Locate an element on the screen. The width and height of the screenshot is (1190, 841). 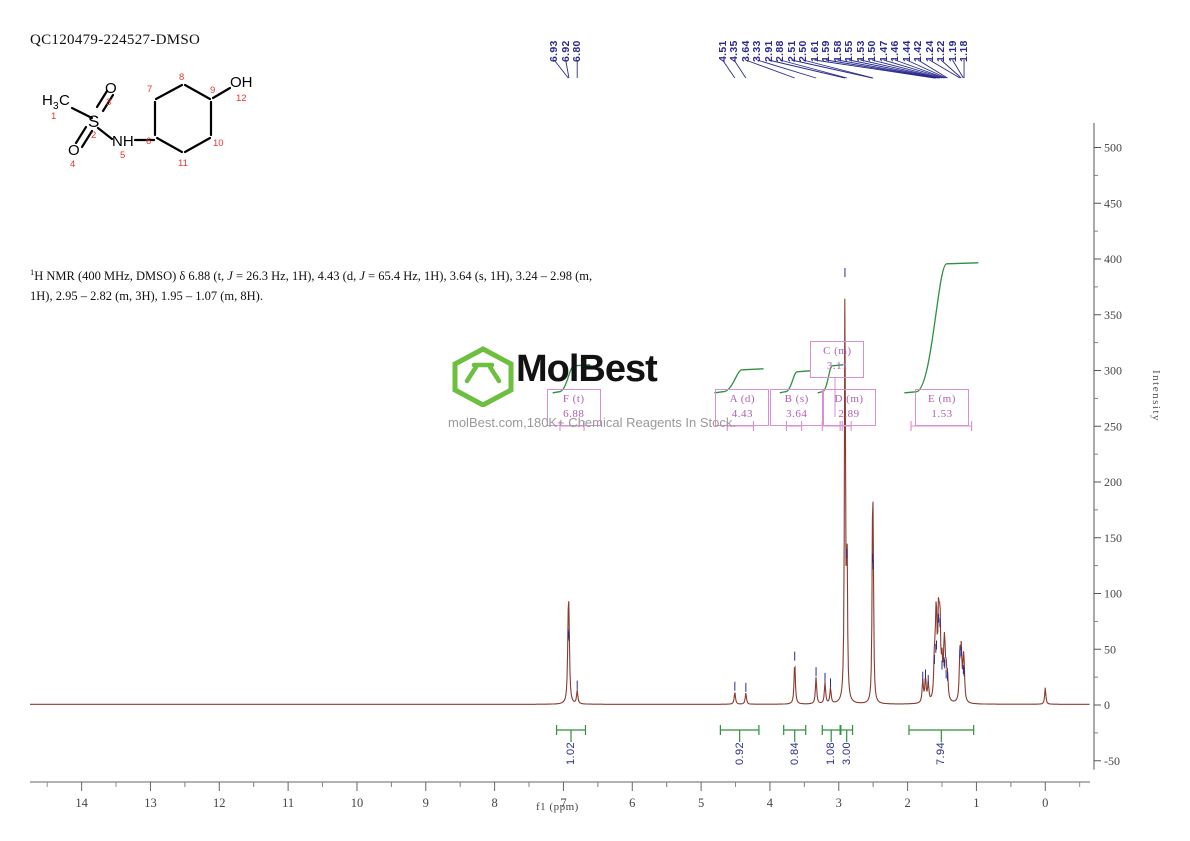
svg-text: 200 is located at coordinates (1113, 482).